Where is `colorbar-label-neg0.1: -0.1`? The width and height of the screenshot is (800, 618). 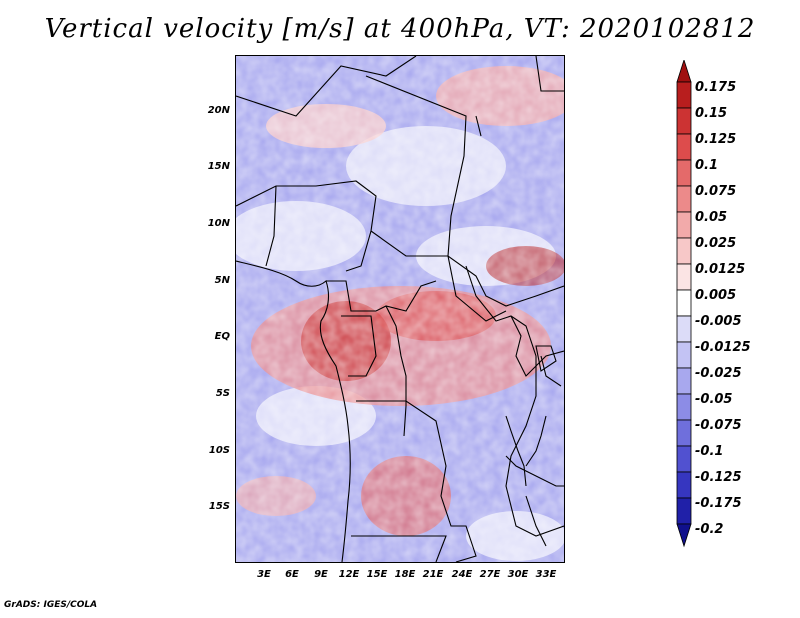
colorbar-label-neg0.1: -0.1 is located at coordinates (709, 451).